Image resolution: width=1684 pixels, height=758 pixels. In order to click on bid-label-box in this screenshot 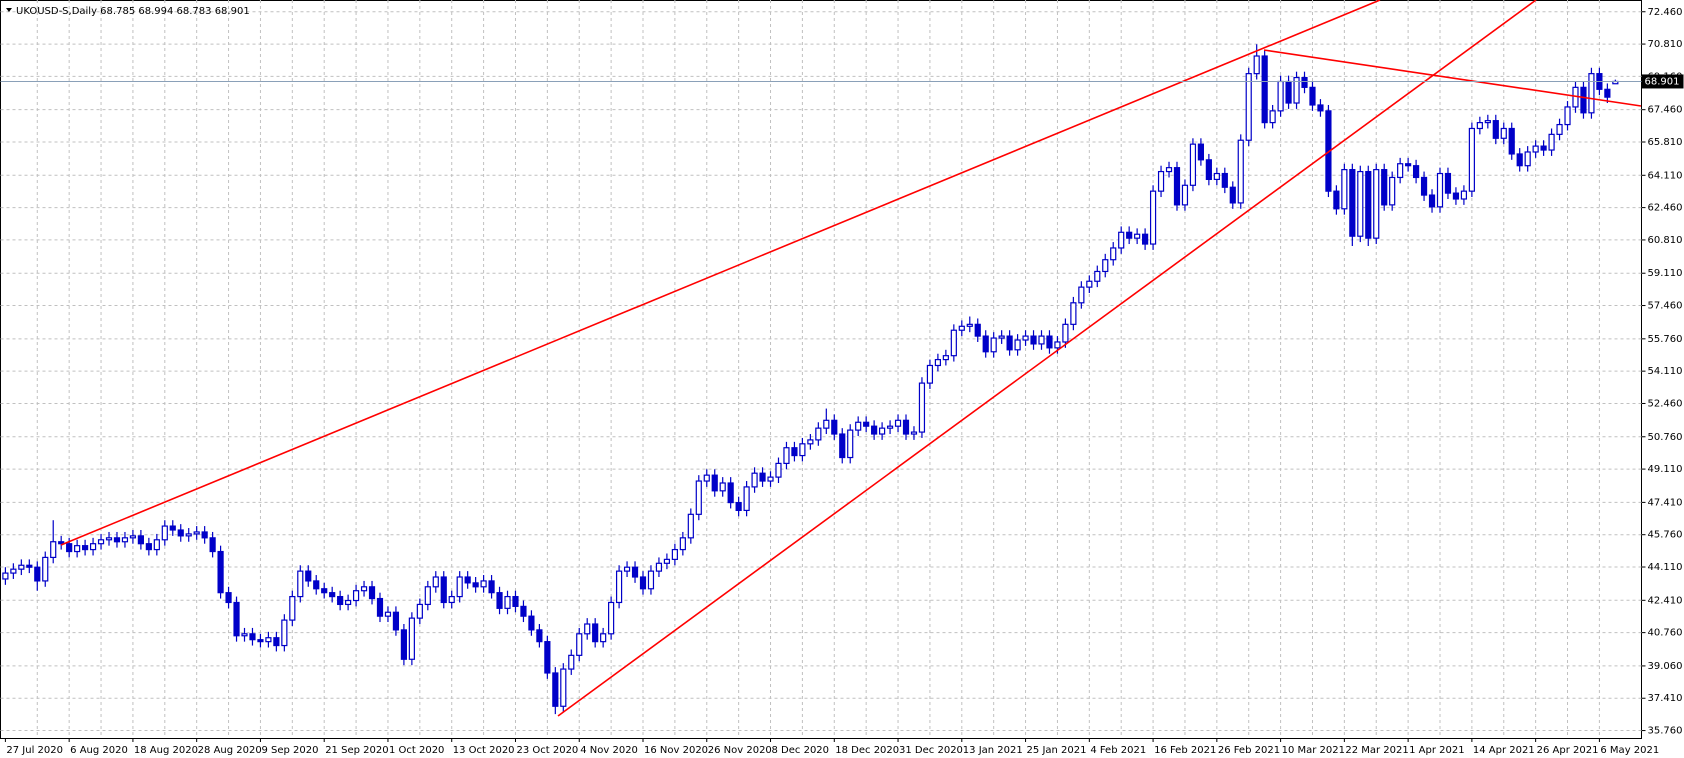, I will do `click(1662, 81)`.